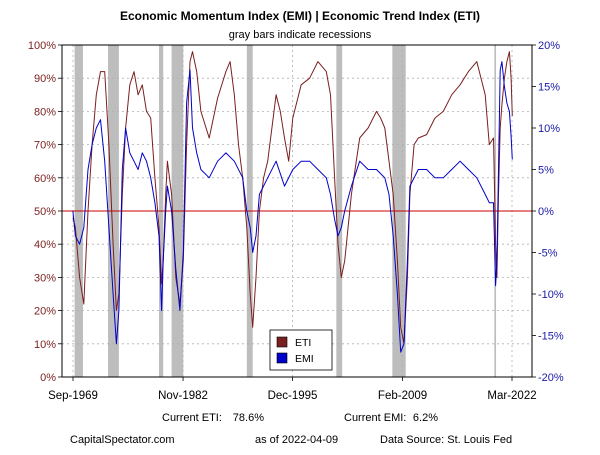 The image size is (600, 455). Describe the element at coordinates (551, 295) in the screenshot. I see `right-tick-label-2: -10%` at that location.